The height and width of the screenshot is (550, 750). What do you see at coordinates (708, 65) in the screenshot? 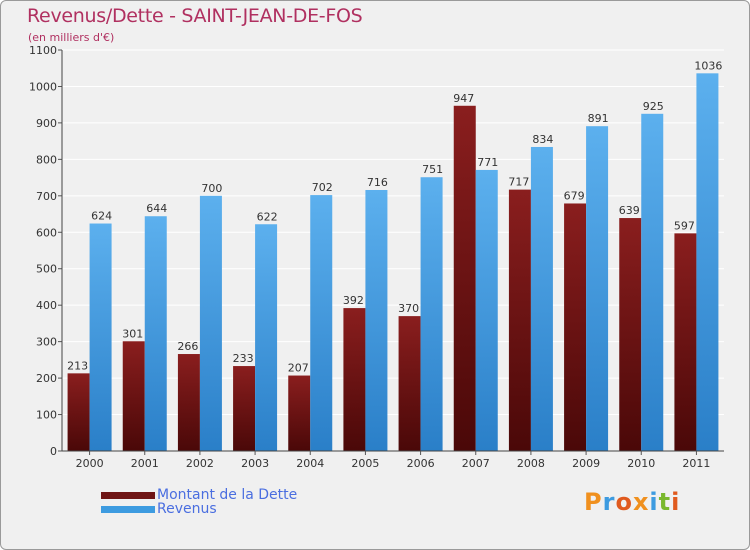
I see `value-label-revenus: 1036` at bounding box center [708, 65].